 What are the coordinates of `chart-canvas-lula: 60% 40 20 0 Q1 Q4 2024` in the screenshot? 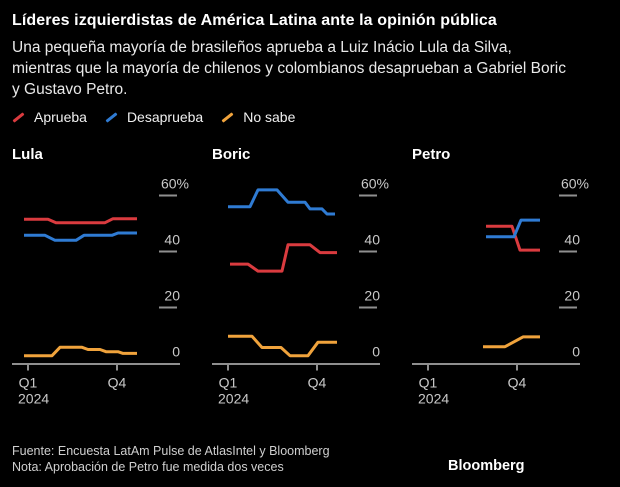 It's located at (100, 291).